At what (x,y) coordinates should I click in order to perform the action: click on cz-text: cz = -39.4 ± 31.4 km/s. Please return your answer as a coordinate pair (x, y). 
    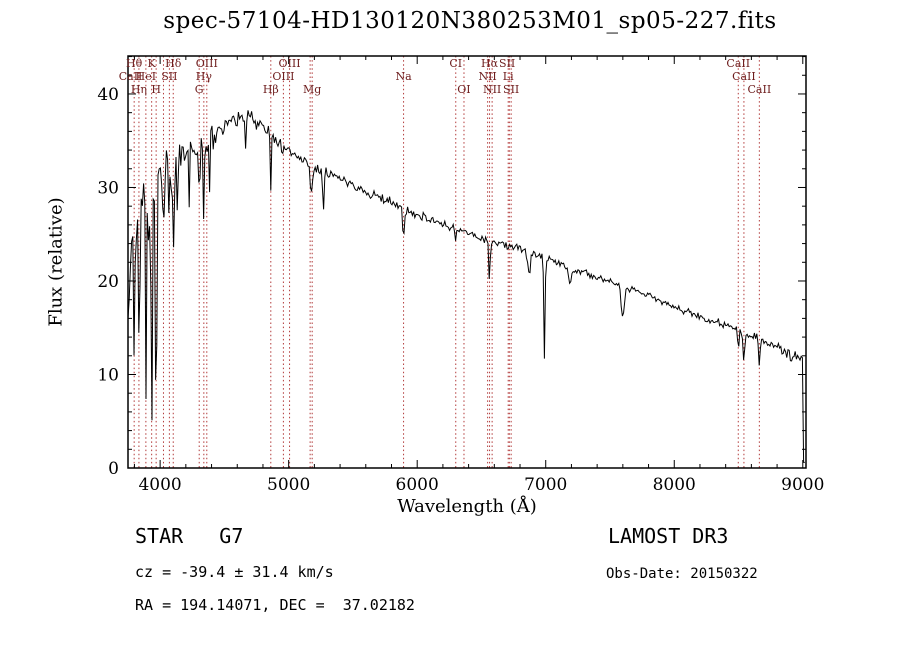
    Looking at the image, I should click on (234, 572).